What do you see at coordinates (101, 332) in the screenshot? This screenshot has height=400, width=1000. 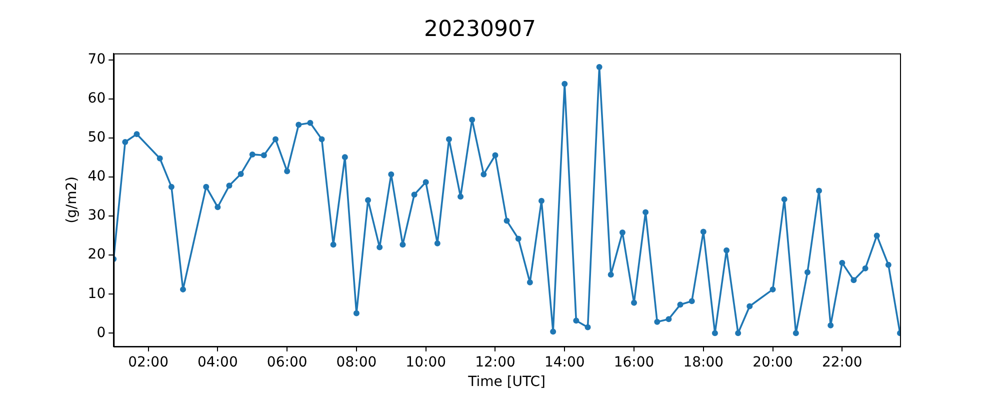 I see `y-tick-label: 0` at bounding box center [101, 332].